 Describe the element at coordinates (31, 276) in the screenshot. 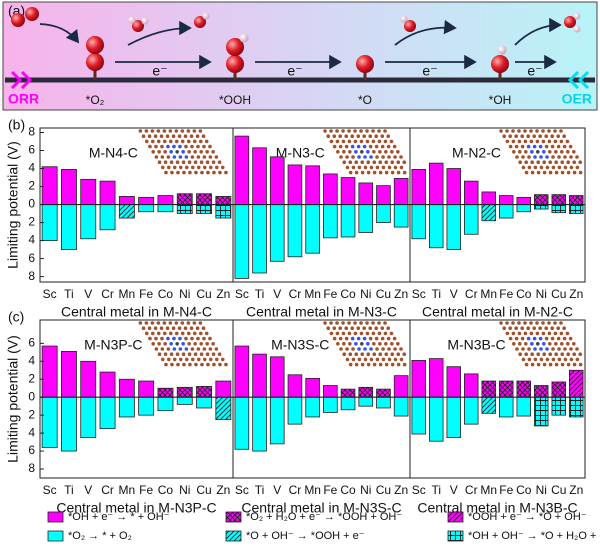

I see `y-tick-label: 8` at that location.